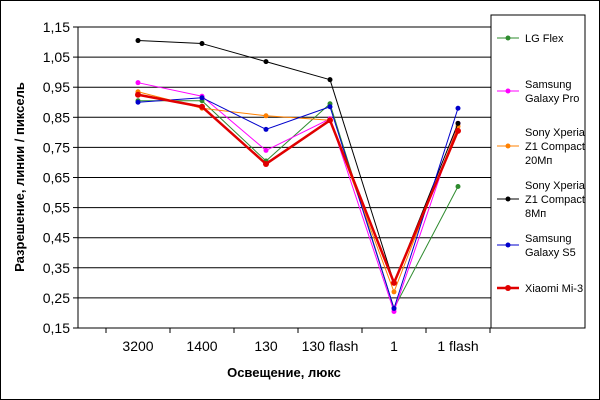  Describe the element at coordinates (56, 268) in the screenshot. I see `y-tick-label: 0,35` at that location.